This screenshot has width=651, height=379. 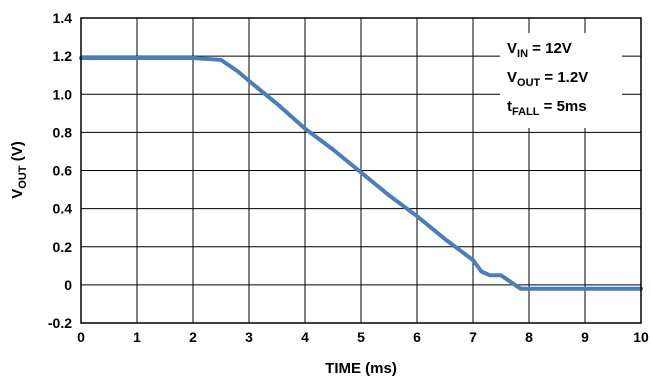 What do you see at coordinates (60, 323) in the screenshot?
I see `y-tick-label: -0.2` at bounding box center [60, 323].